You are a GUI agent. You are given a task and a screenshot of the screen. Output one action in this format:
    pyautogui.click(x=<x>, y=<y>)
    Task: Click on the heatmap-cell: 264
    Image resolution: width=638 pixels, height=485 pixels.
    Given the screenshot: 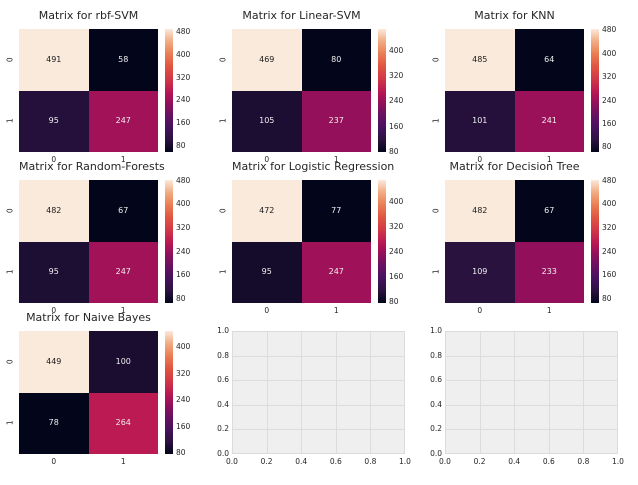 What is the action you would take?
    pyautogui.click(x=123, y=423)
    